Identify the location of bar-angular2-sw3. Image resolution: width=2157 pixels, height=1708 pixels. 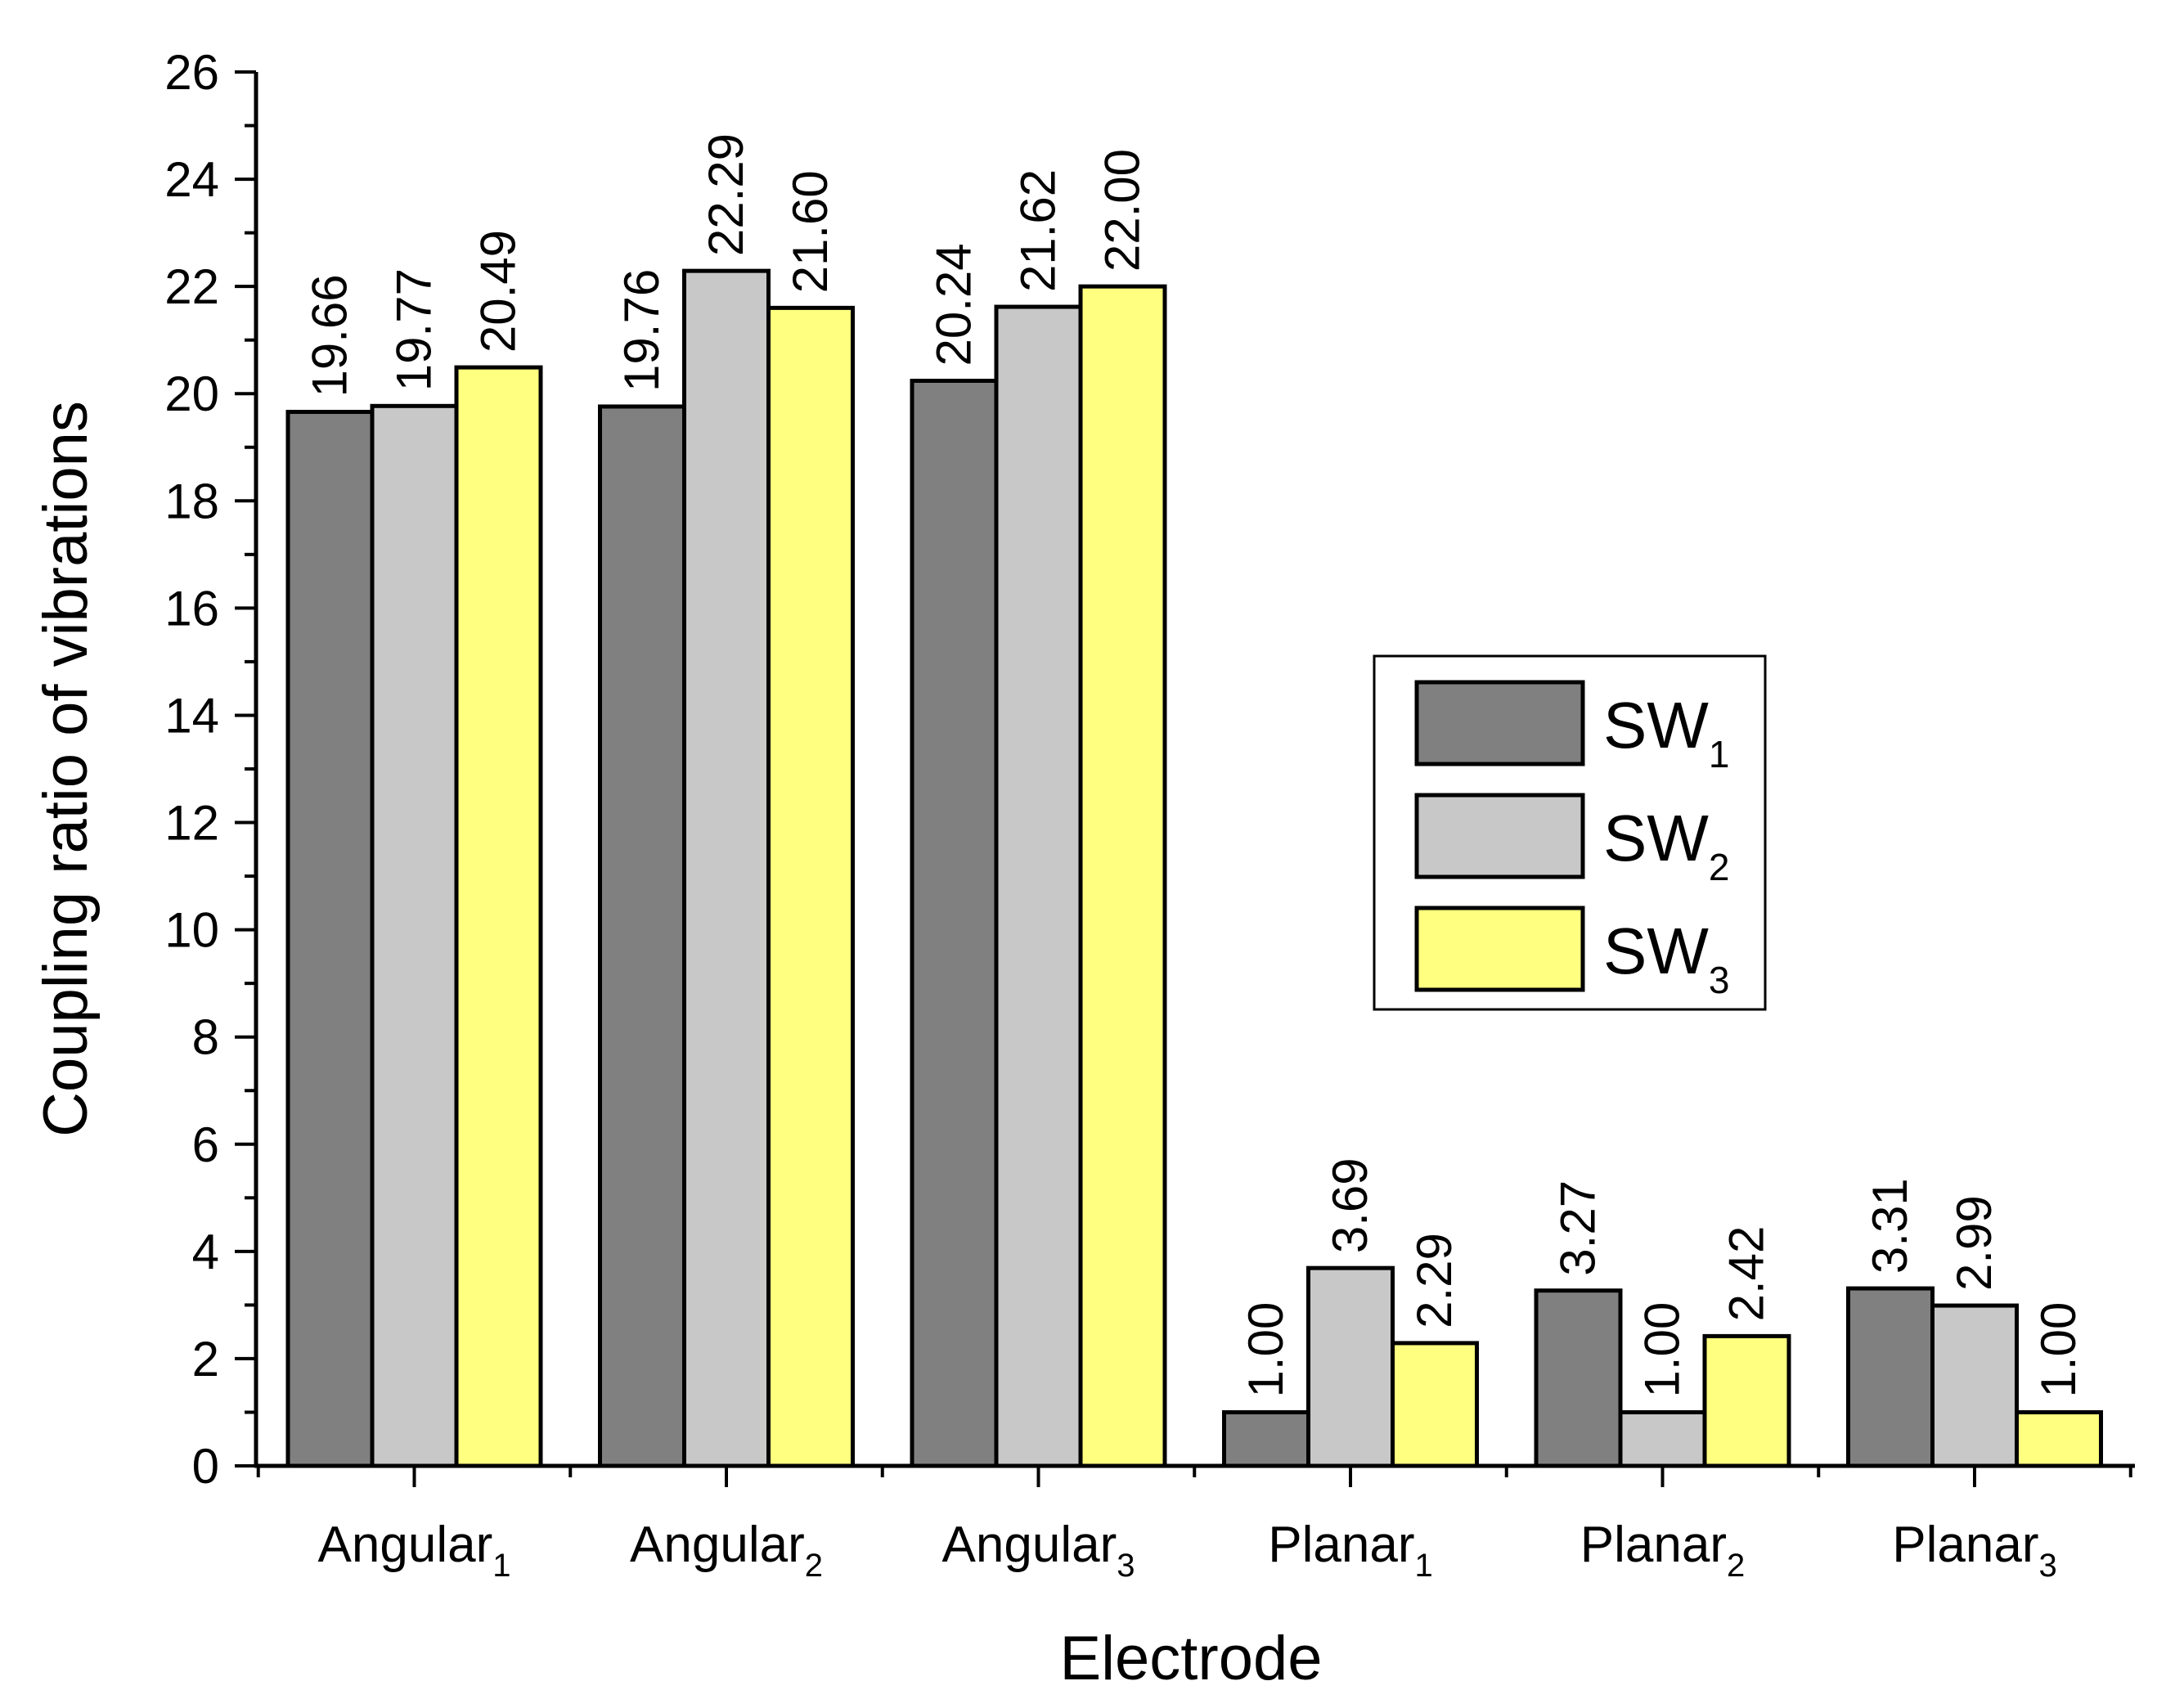
(810, 887).